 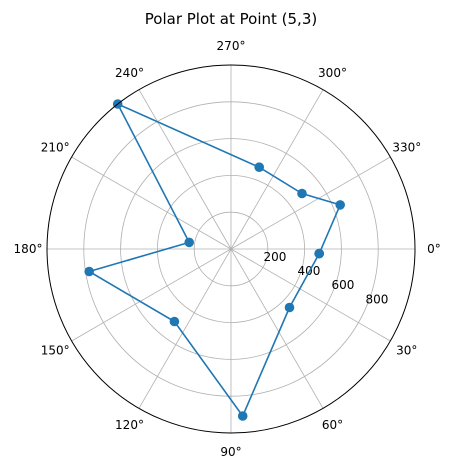 What do you see at coordinates (28, 249) in the screenshot?
I see `angle-tick-label: 180°` at bounding box center [28, 249].